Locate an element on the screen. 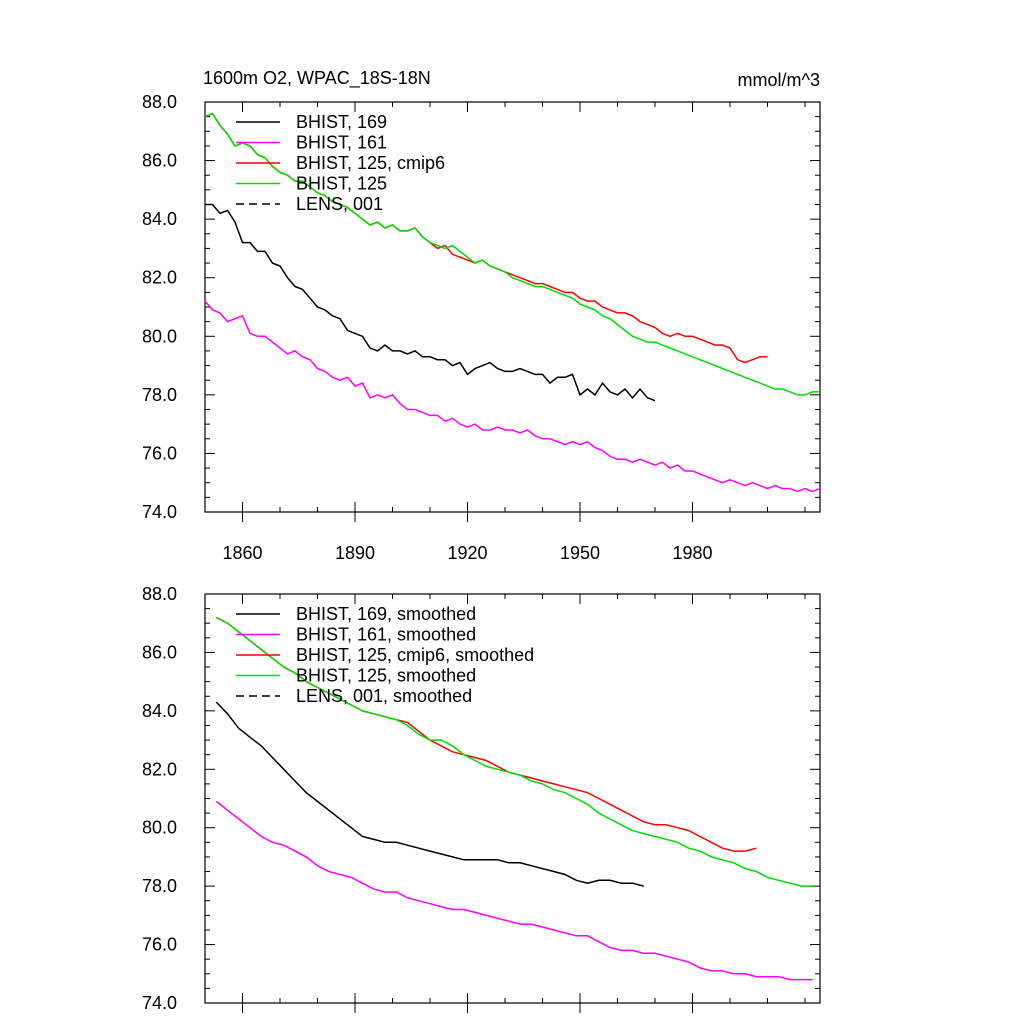  chart-title-right: mmol/m^3 is located at coordinates (779, 80).